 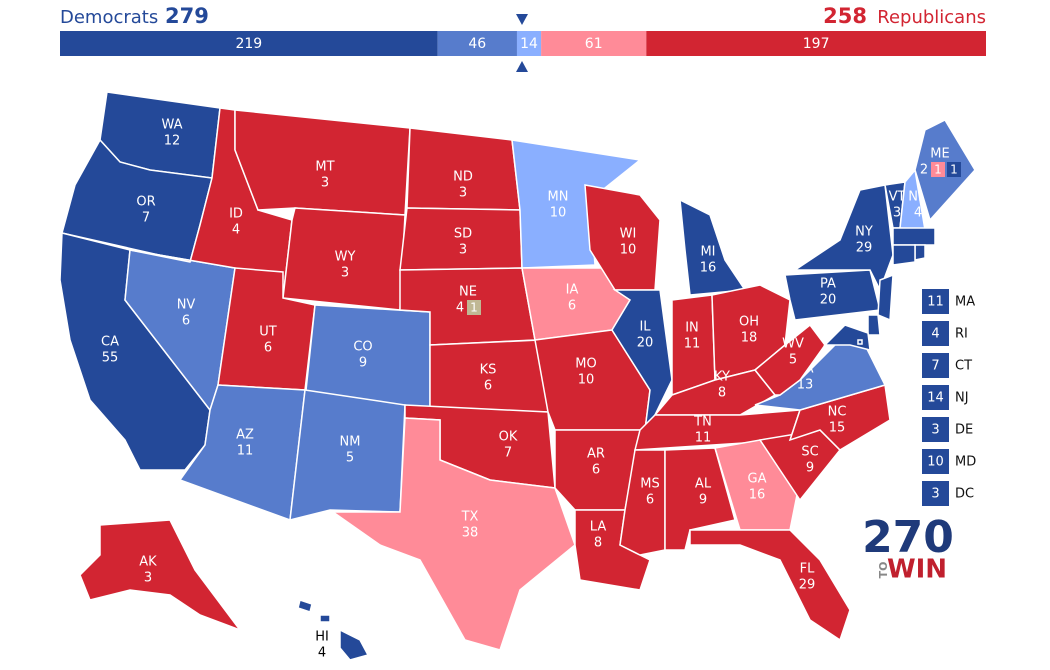 I want to click on state-abbr: AK, so click(x=148, y=562).